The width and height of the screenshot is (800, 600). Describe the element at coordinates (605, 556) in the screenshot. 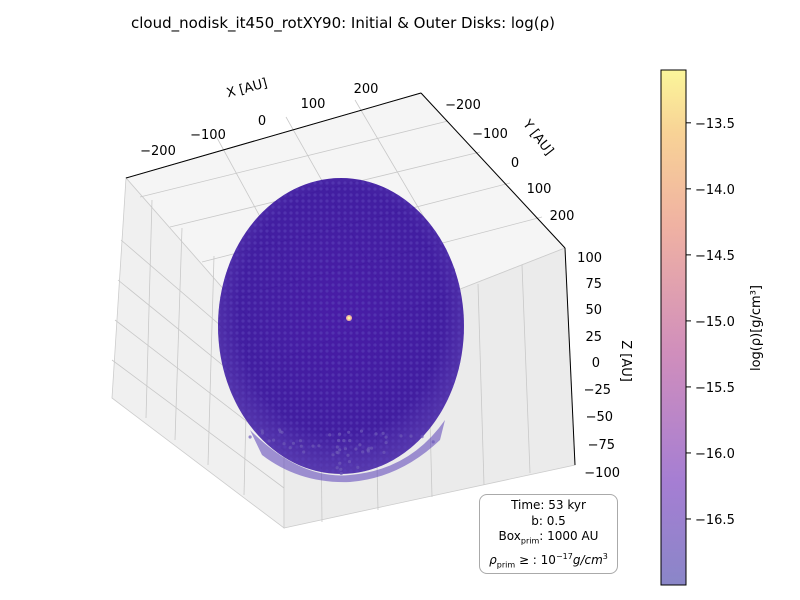

I see `info-rho-unit-exp: 3` at that location.